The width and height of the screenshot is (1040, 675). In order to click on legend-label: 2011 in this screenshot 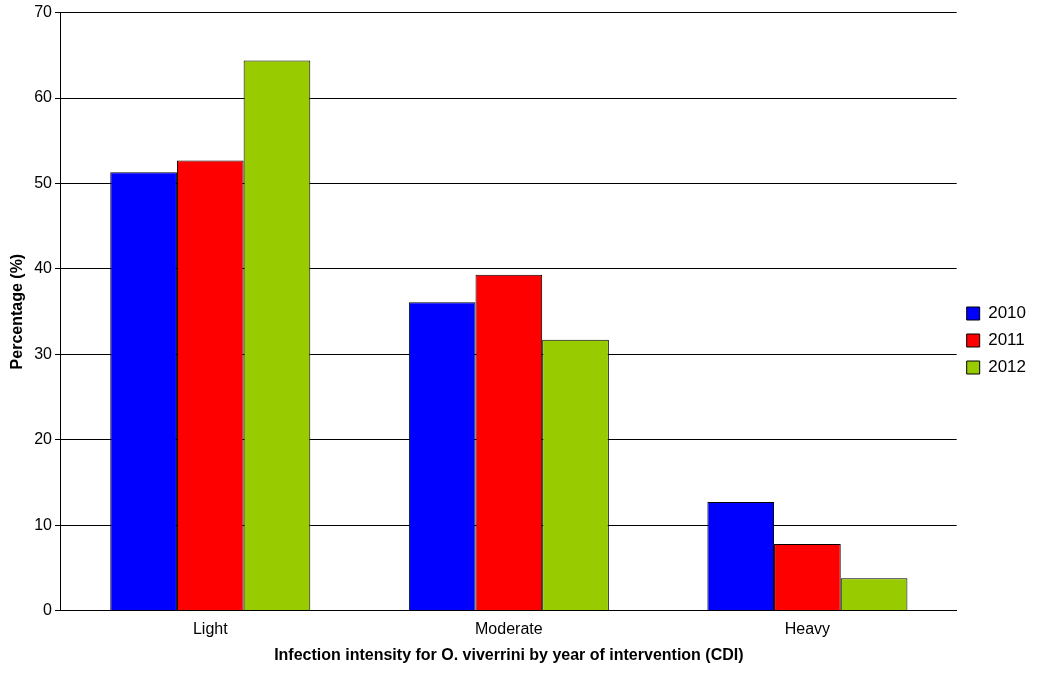, I will do `click(1006, 340)`.